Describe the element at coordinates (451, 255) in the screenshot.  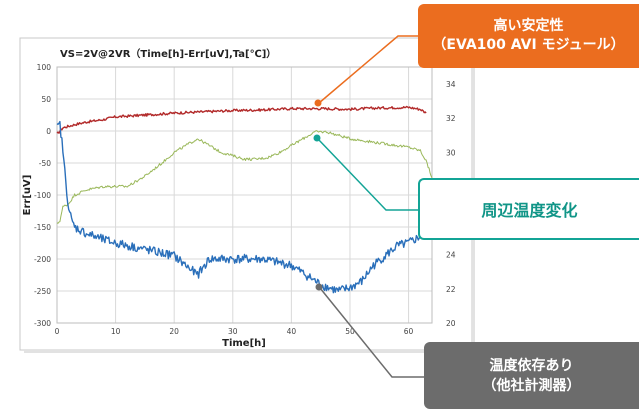
I see `y2-tick-label-2: 24` at that location.